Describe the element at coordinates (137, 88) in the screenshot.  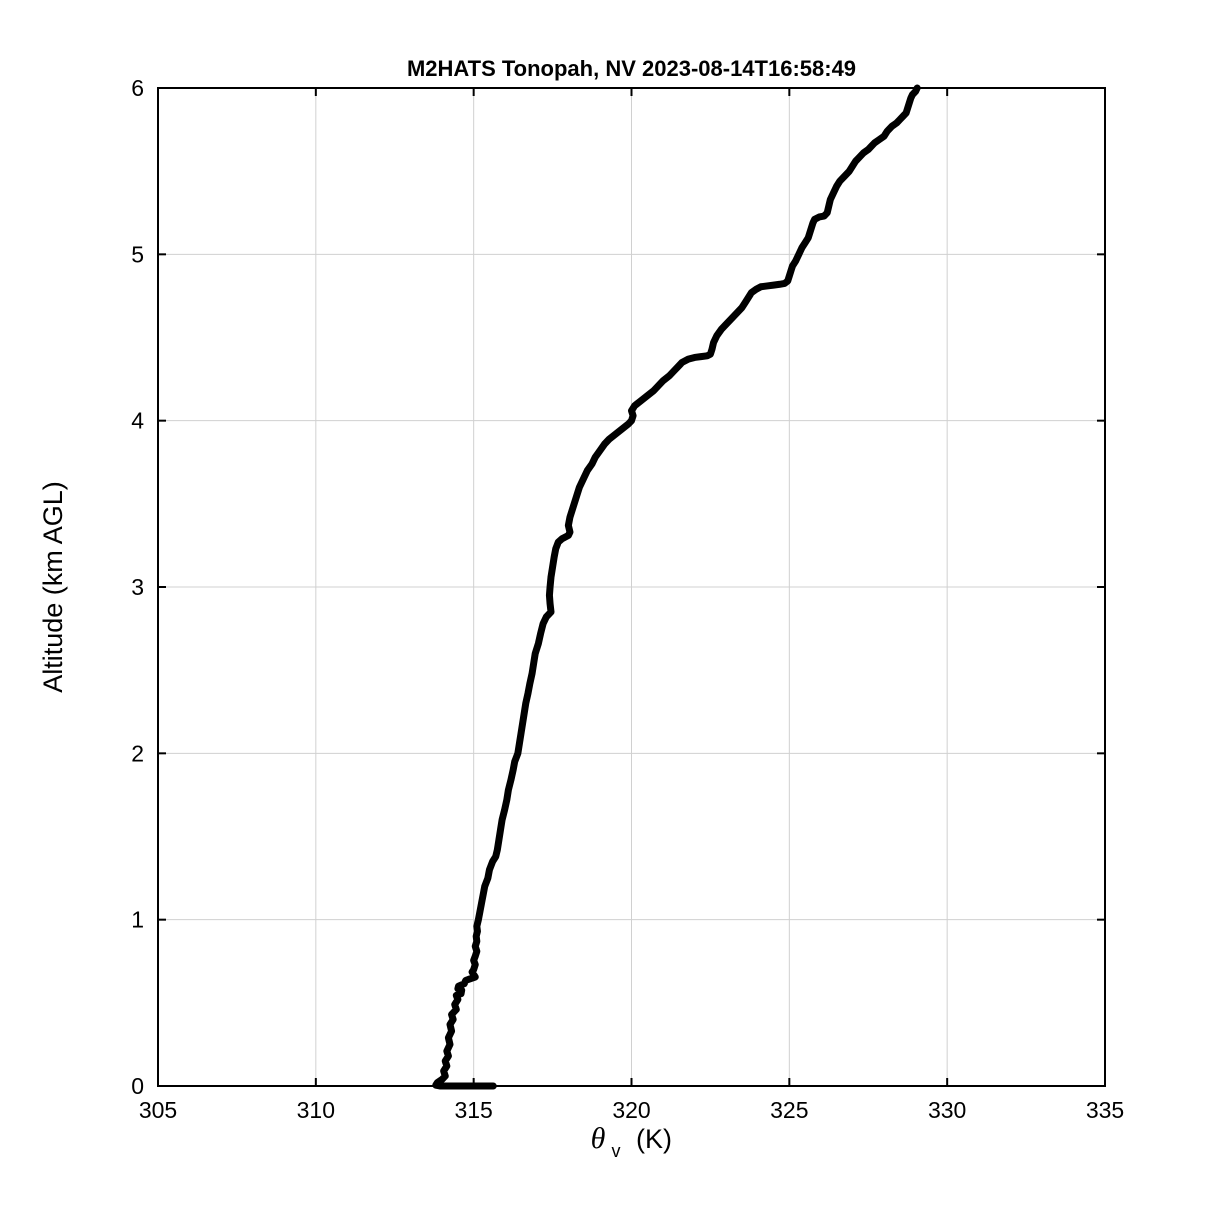
I see `y-tick-label: 6` at that location.